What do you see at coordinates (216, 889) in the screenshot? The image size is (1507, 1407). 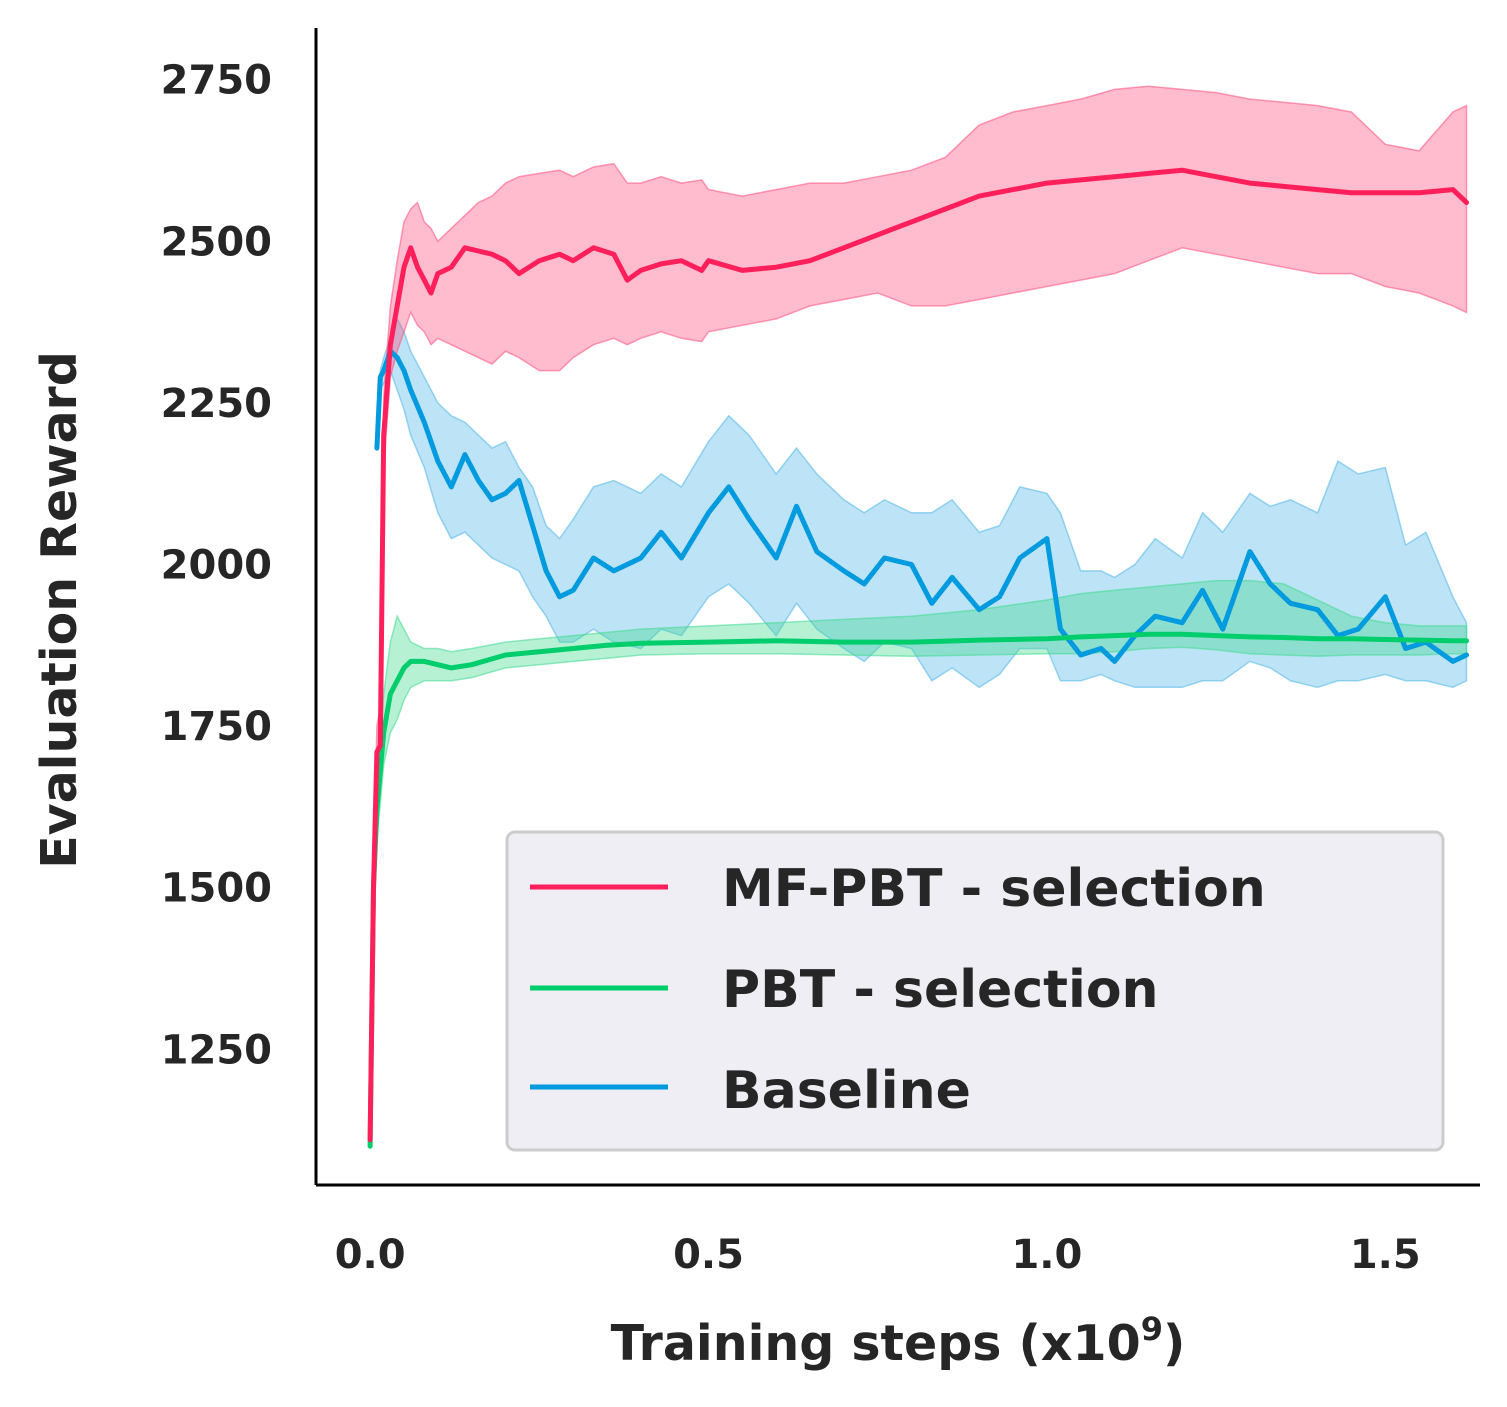 I see `y-tick-label: 1500` at bounding box center [216, 889].